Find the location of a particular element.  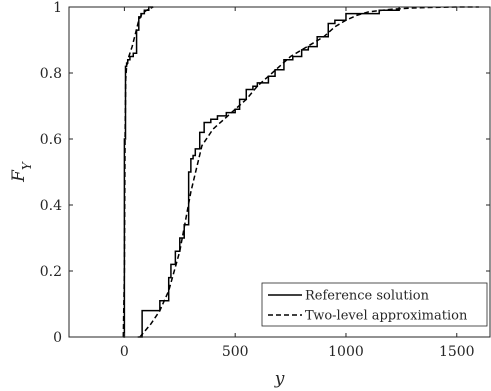

y-tick-label: 0.6 is located at coordinates (51, 140).